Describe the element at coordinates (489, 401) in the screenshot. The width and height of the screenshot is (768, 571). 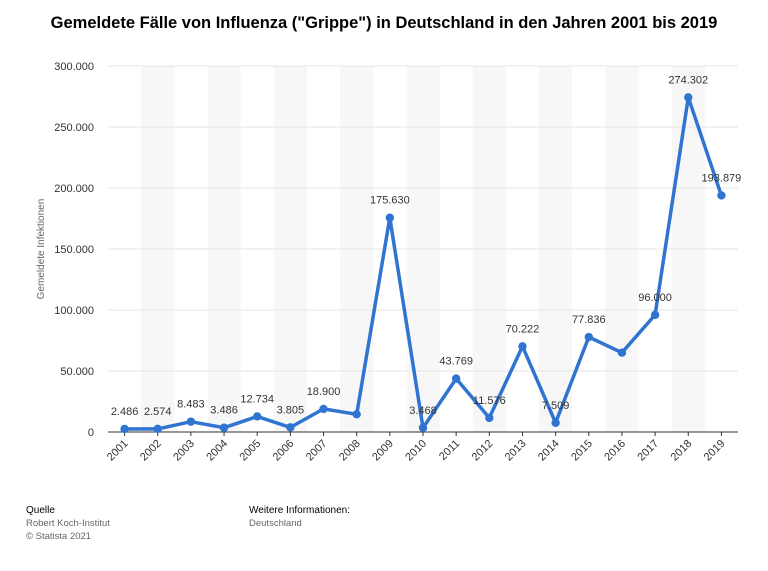
I see `data-label: 11.576` at that location.